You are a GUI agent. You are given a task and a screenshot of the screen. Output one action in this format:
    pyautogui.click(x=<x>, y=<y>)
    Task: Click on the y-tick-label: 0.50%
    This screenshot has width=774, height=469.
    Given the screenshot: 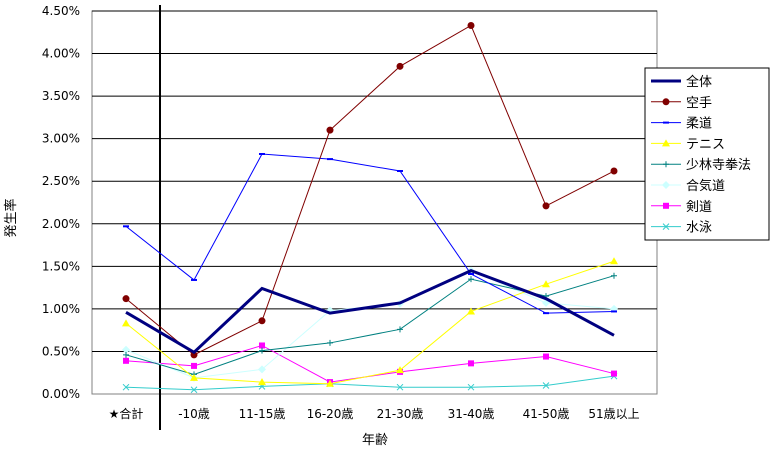 What is the action you would take?
    pyautogui.click(x=61, y=351)
    